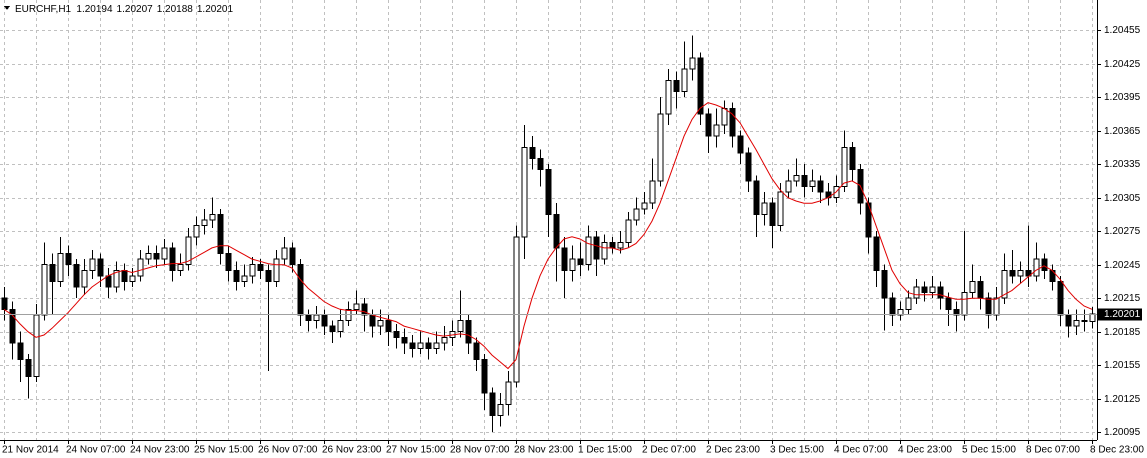  Describe the element at coordinates (94, 9) in the screenshot. I see `last-open: 1.20194` at that location.